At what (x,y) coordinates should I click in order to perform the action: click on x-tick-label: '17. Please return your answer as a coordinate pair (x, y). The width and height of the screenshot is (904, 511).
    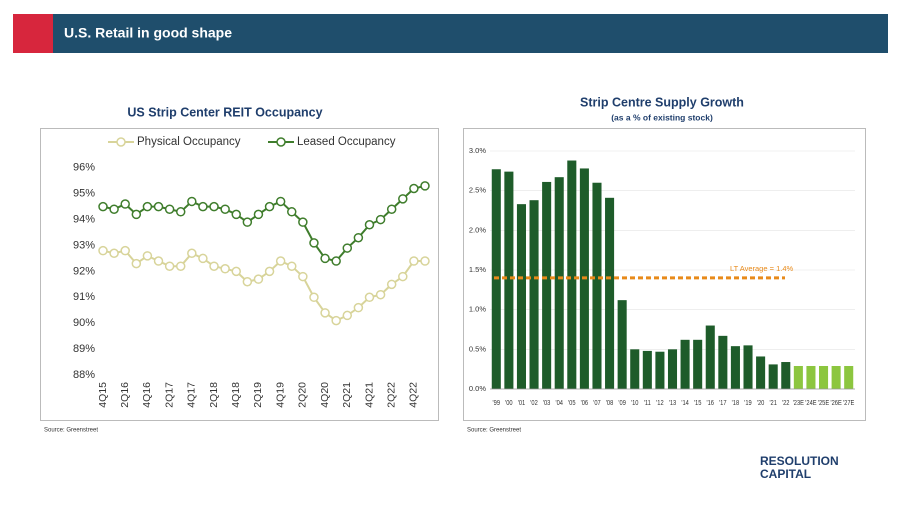
    Looking at the image, I should click on (723, 403).